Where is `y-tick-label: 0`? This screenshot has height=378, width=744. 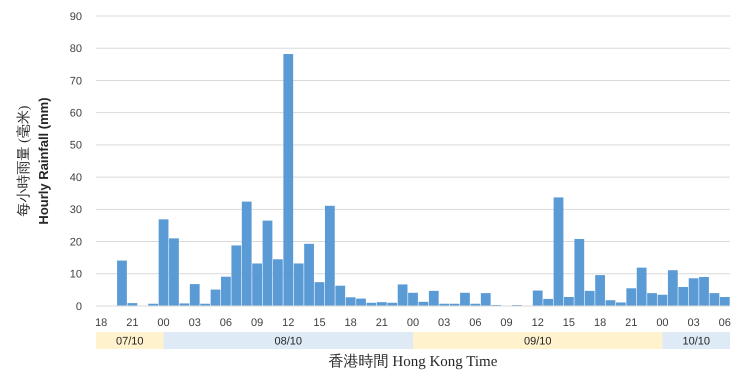 y-tick-label: 0 is located at coordinates (79, 306).